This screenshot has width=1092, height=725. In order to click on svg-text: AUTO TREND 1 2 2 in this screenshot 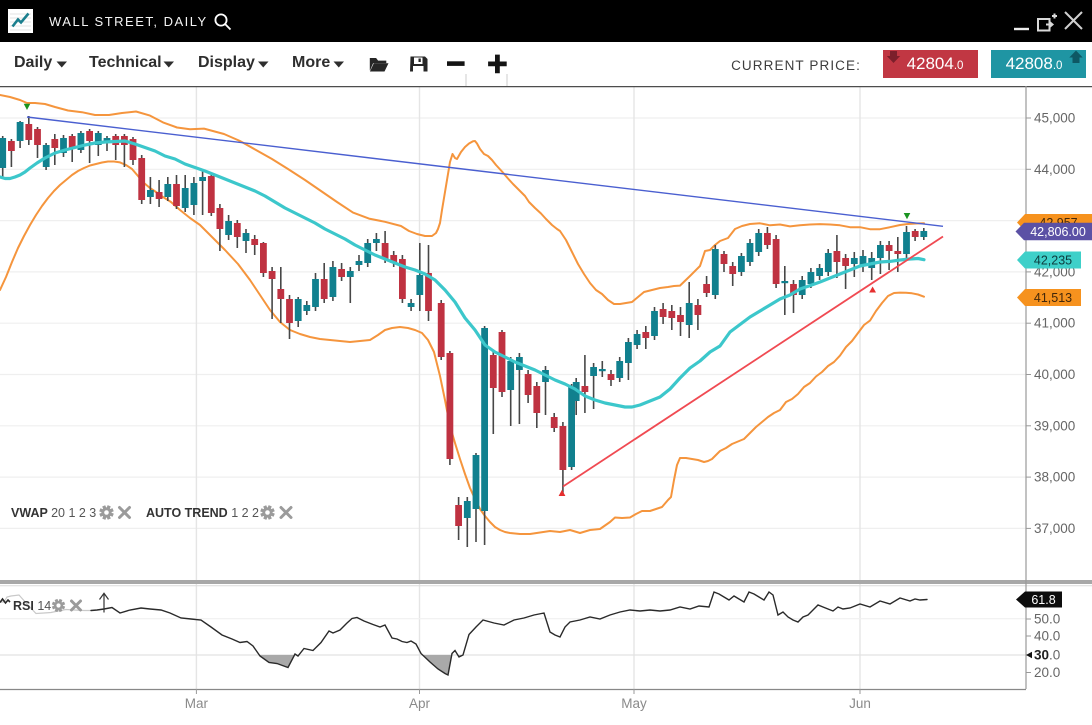, I will do `click(202, 513)`.